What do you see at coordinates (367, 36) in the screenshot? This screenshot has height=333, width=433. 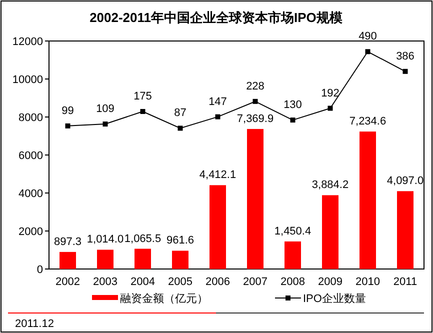 I see `data-label: 490` at bounding box center [367, 36].